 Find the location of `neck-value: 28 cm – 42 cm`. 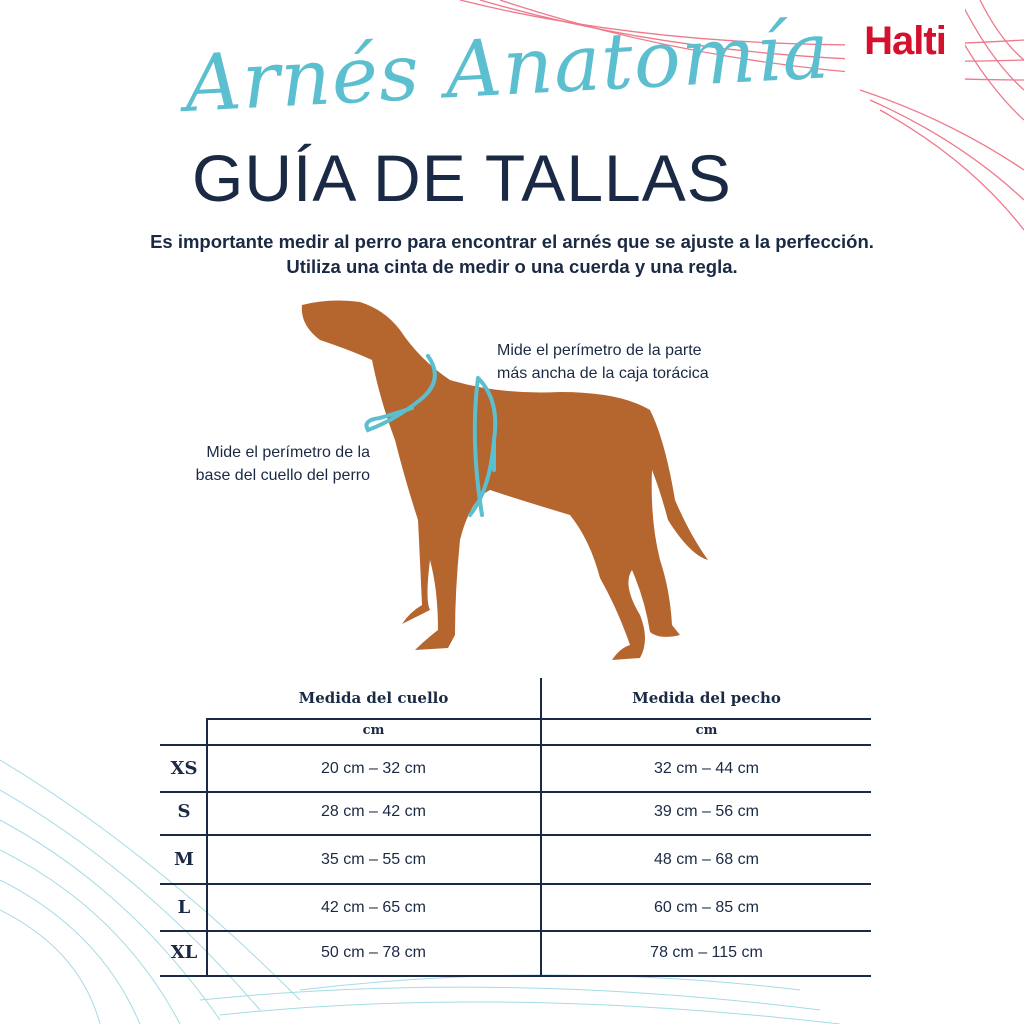

neck-value: 28 cm – 42 cm is located at coordinates (373, 811).